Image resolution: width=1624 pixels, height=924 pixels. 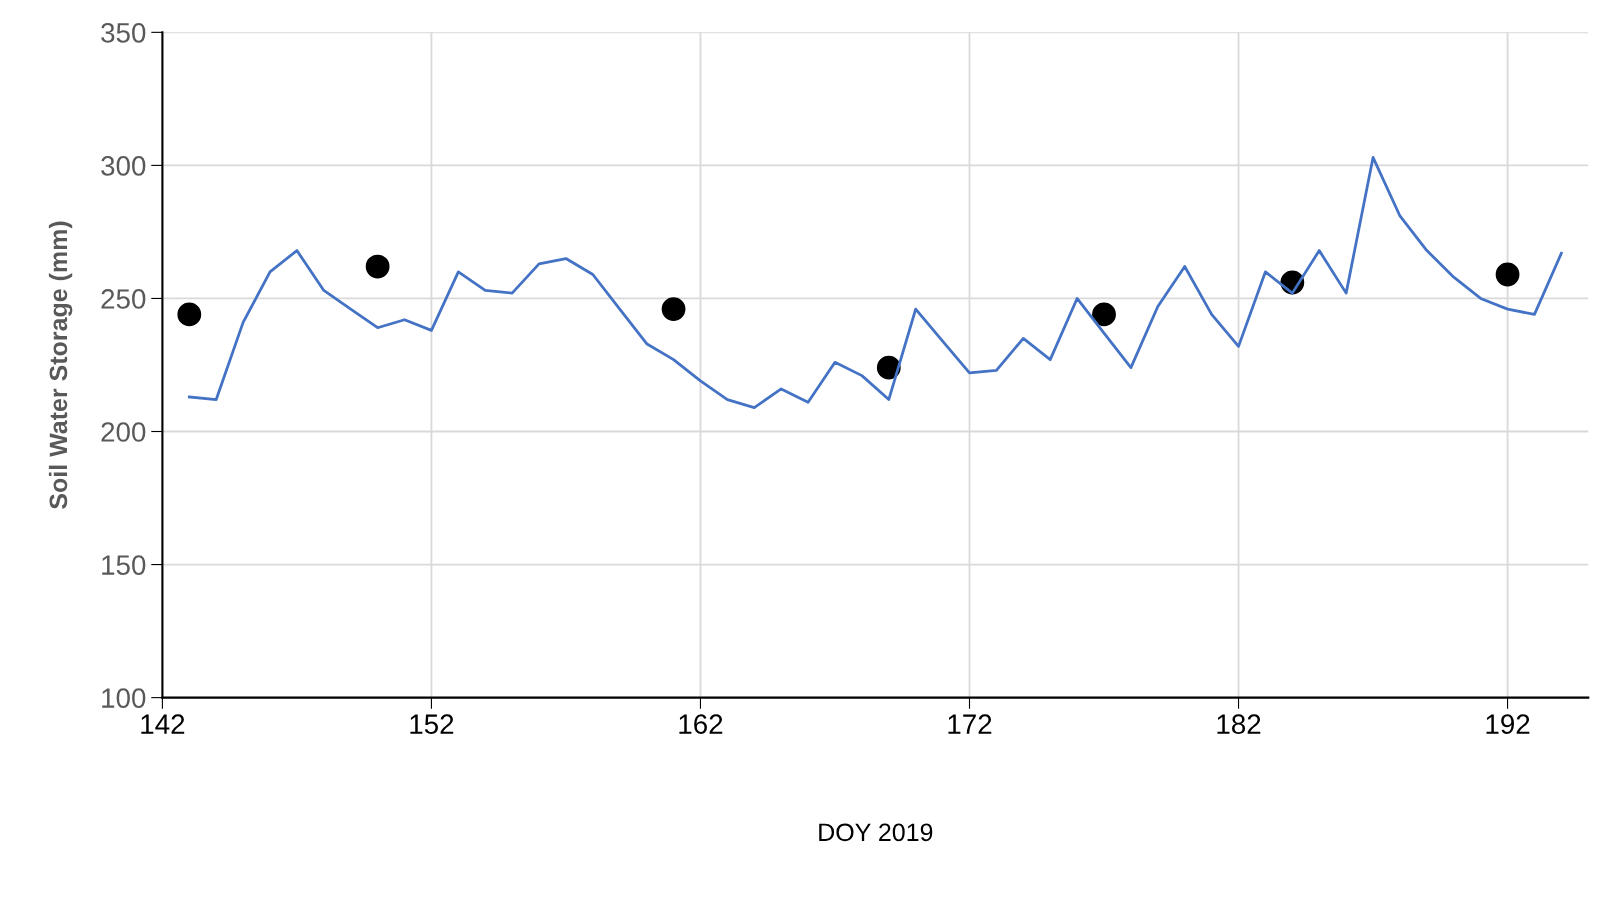 I want to click on x-tick-label: 182, so click(x=1239, y=724).